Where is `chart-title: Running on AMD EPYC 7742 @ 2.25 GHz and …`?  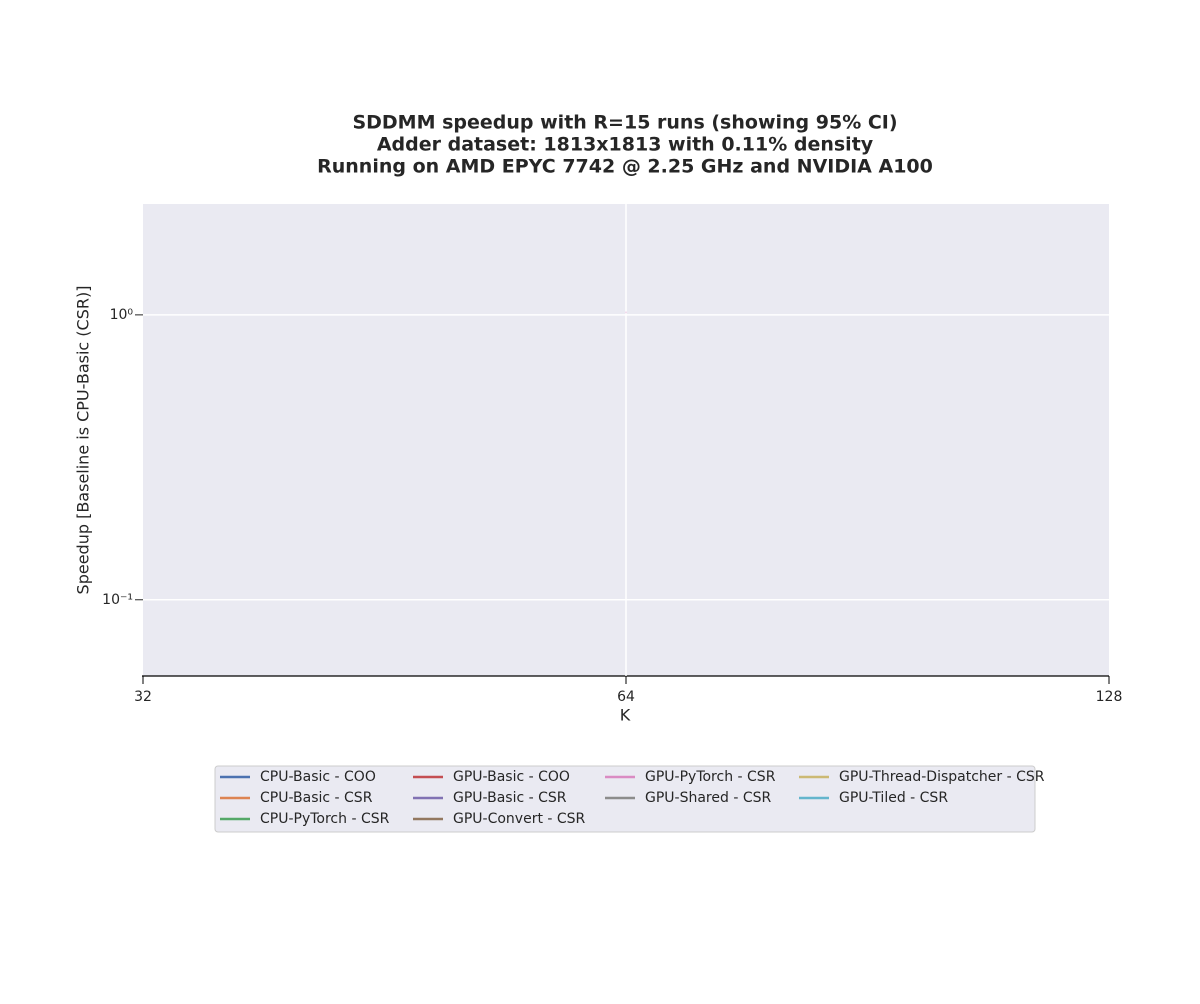
chart-title: Running on AMD EPYC 7742 @ 2.25 GHz and … is located at coordinates (625, 167).